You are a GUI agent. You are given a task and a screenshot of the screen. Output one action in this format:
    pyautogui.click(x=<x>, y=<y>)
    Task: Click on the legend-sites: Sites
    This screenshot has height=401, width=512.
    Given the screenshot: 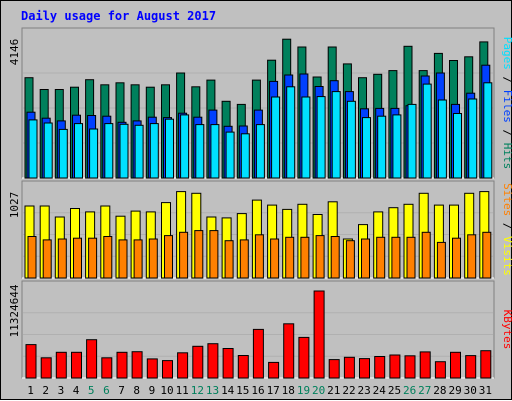 What is the action you would take?
    pyautogui.click(x=506, y=199)
    